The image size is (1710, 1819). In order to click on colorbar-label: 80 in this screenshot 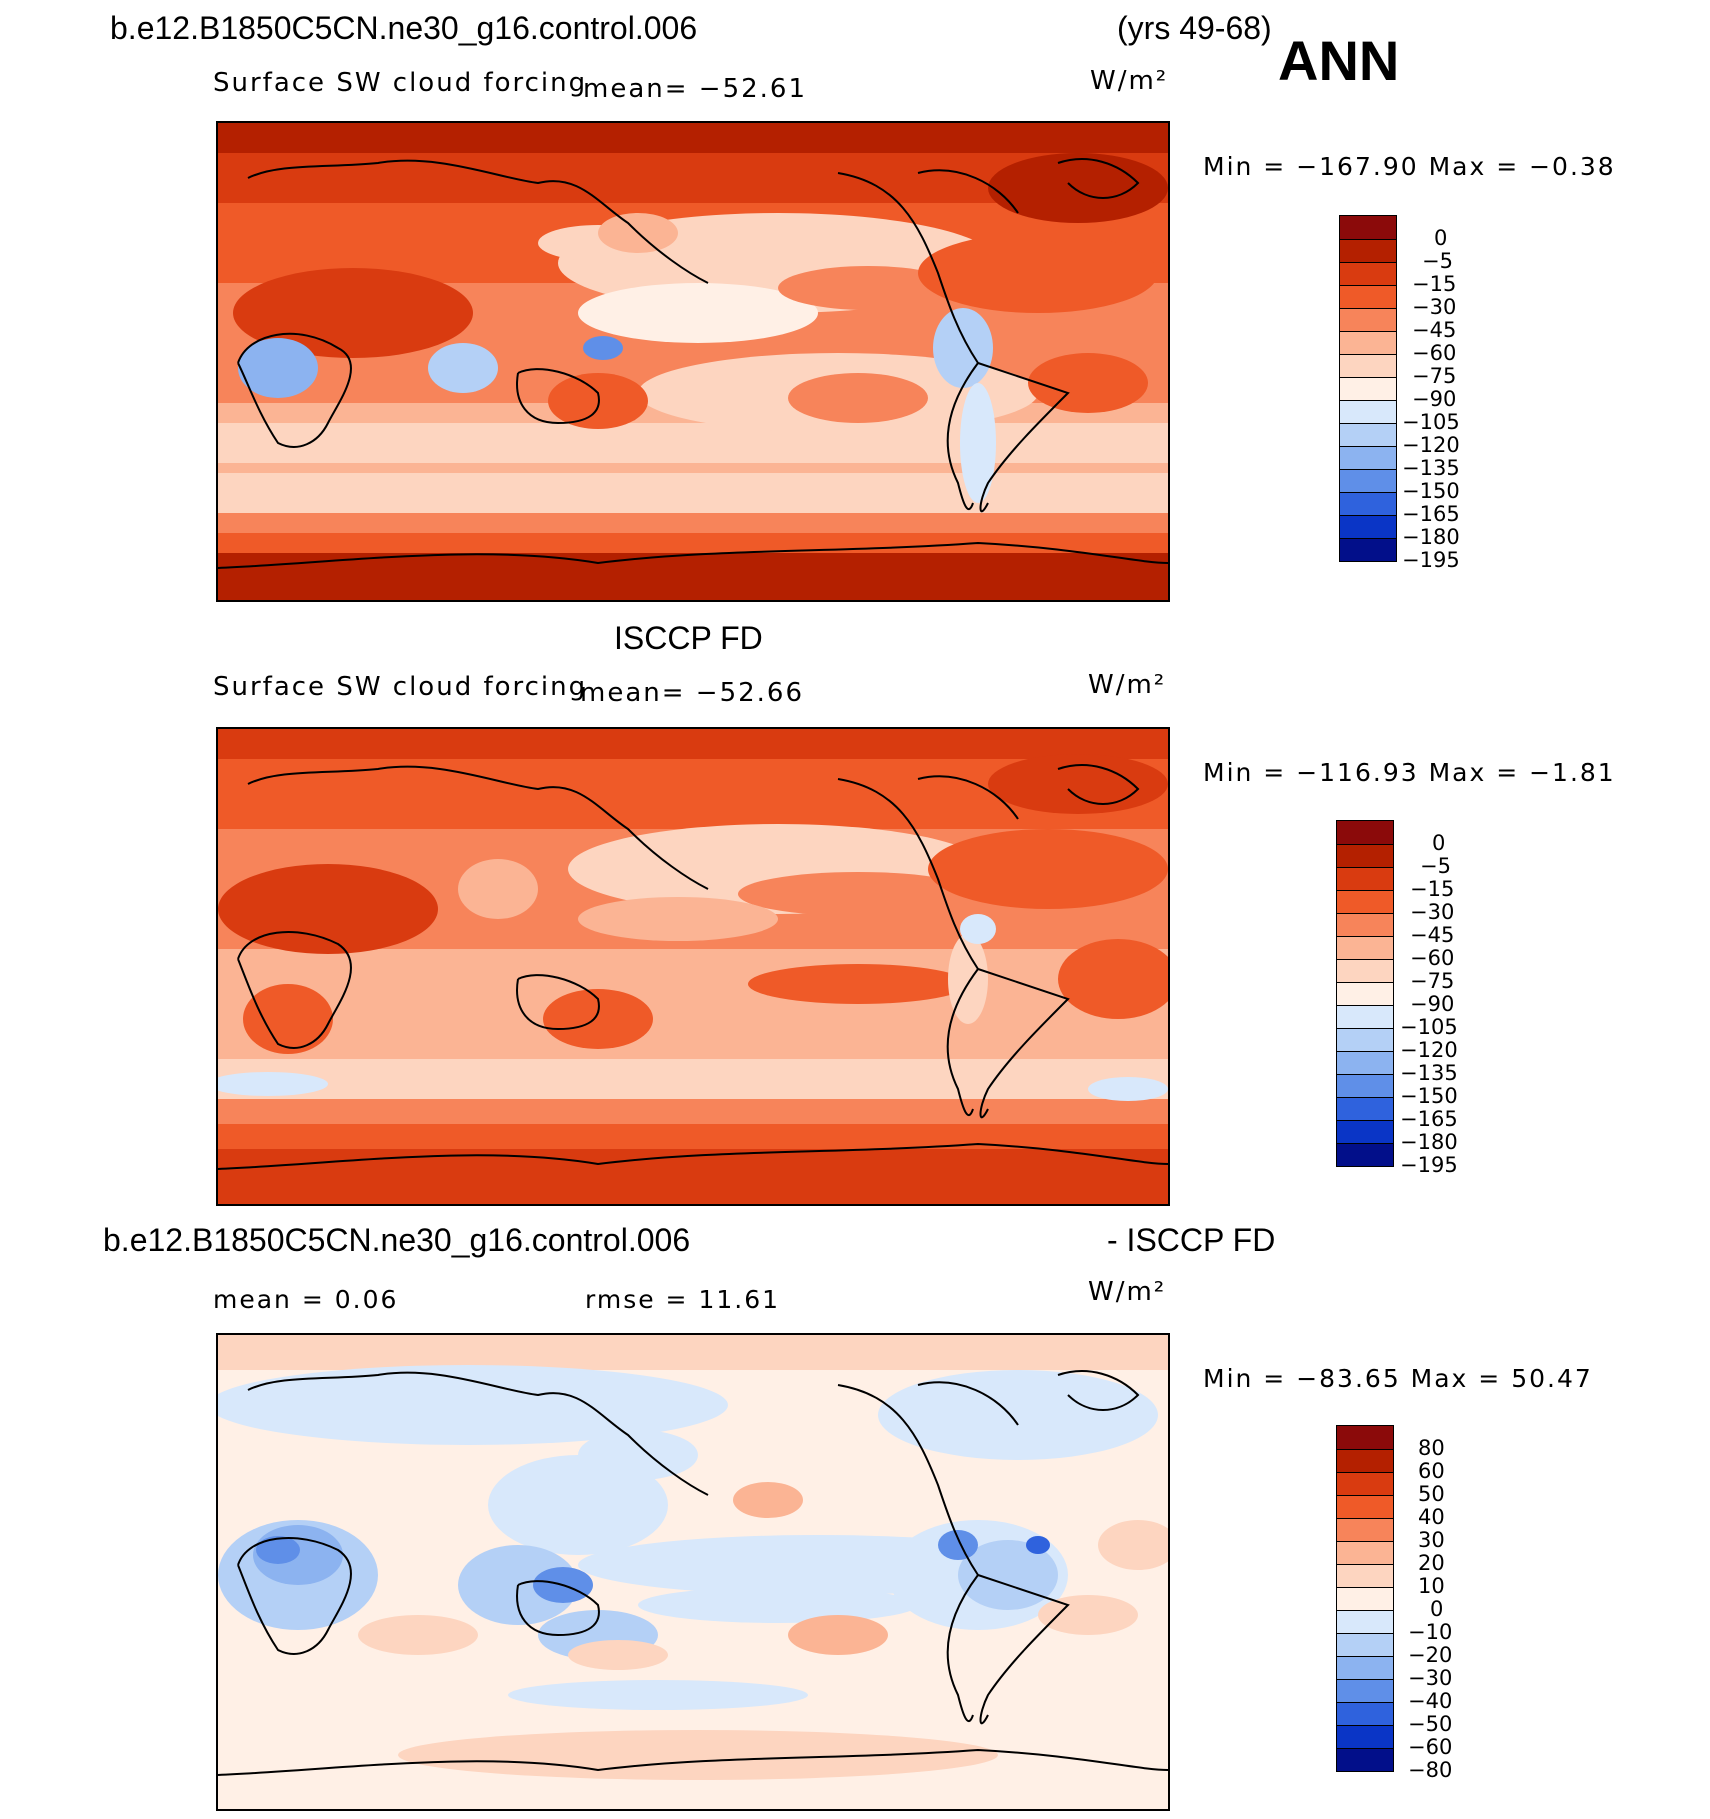, I will do `click(1431, 1448)`.